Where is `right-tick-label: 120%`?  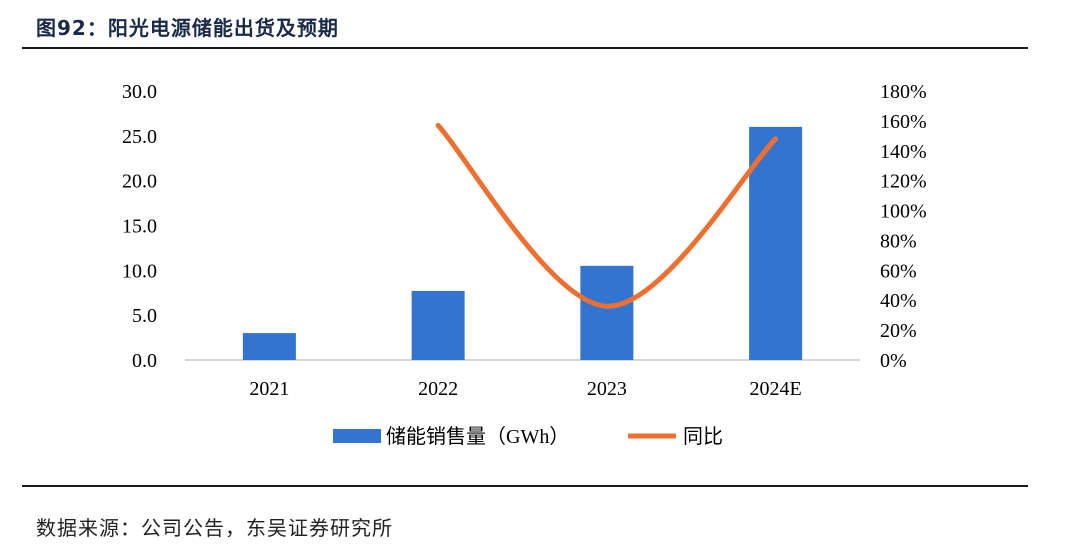
right-tick-label: 120% is located at coordinates (903, 182).